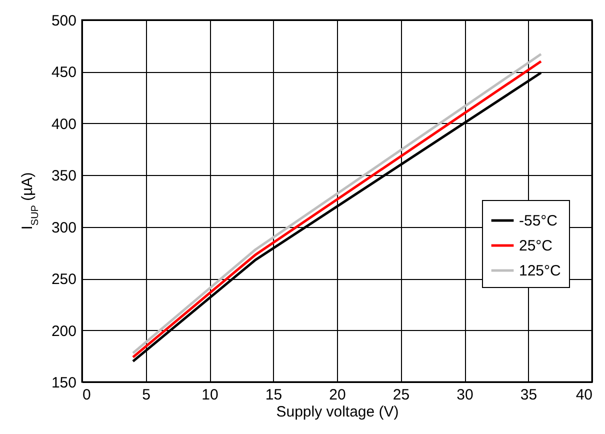 Image resolution: width=605 pixels, height=434 pixels. I want to click on y-tick-label: 500, so click(63, 21).